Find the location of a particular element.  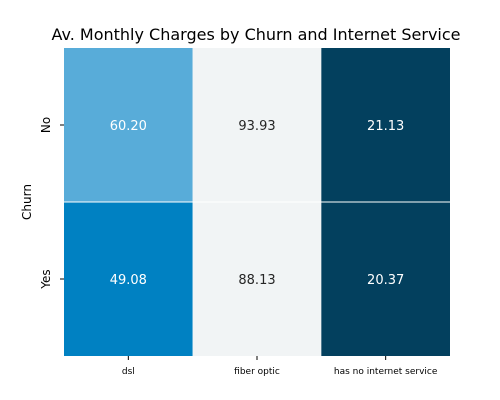

x-tick-label-1: fiber optic is located at coordinates (257, 372).